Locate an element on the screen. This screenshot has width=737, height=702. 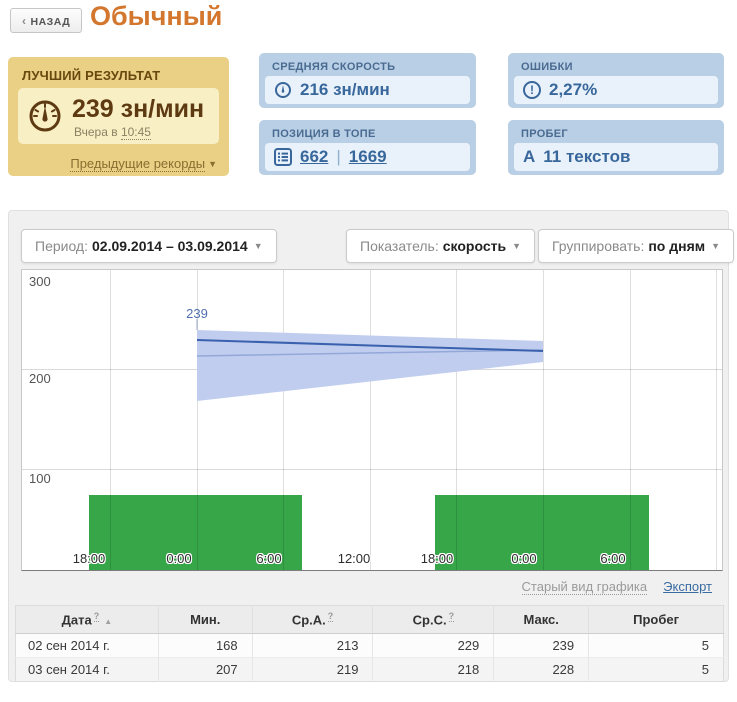
avg-speed-value: 216 зн/мин is located at coordinates (345, 89).